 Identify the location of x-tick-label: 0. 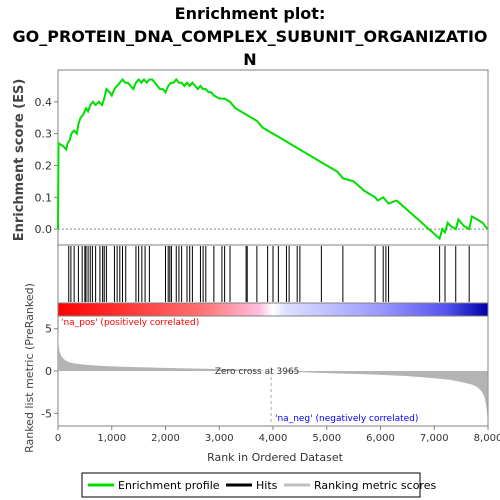
(58, 438).